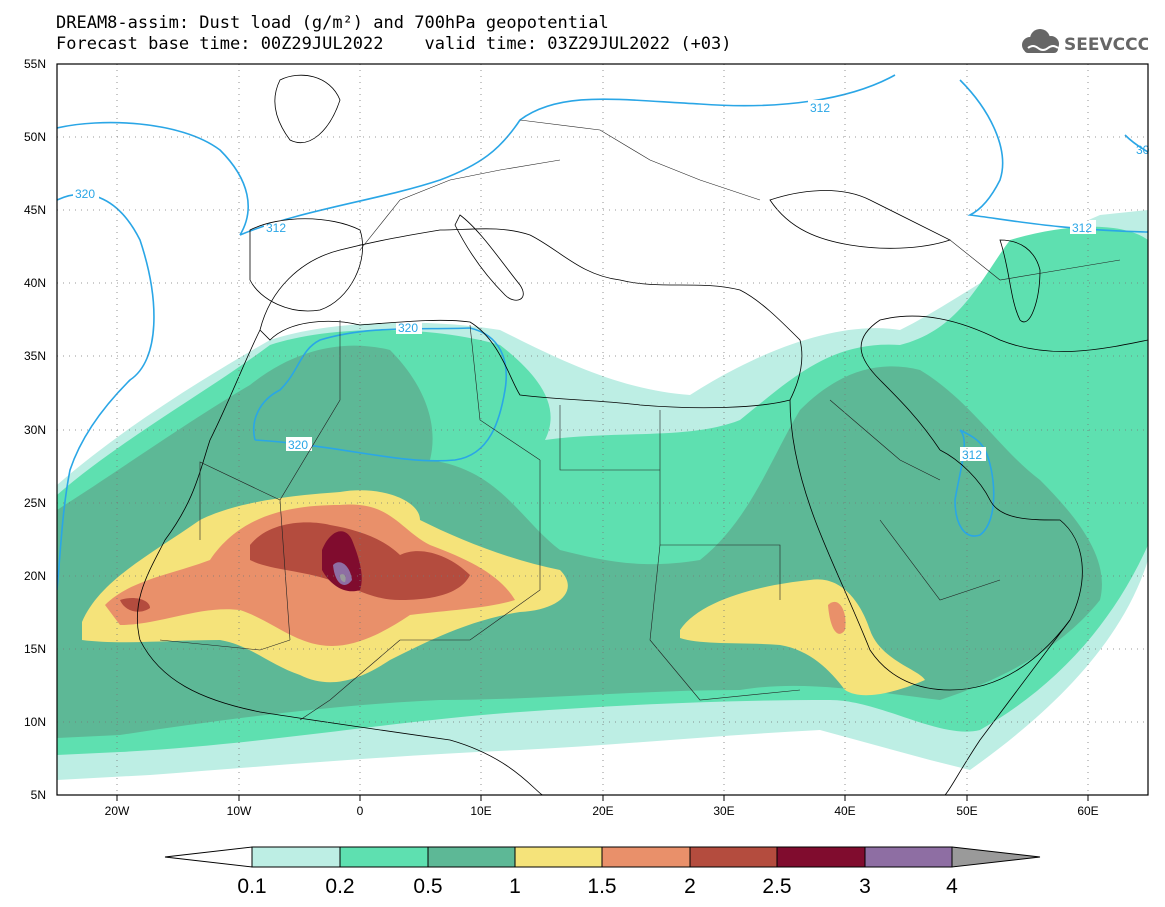 The image size is (1165, 907). Describe the element at coordinates (597, 886) in the screenshot. I see `colorbar-ticks: 0.1 0.2 0.5 1 1.5 2 2.5 3 4` at that location.